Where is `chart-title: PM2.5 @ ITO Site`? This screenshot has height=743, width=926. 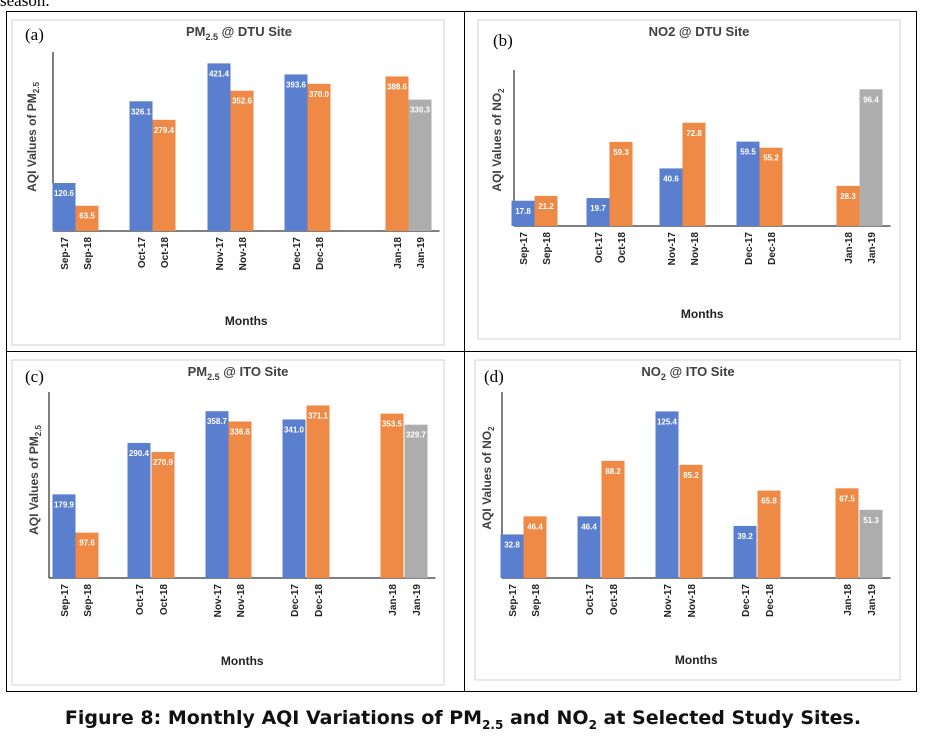 chart-title: PM2.5 @ ITO Site is located at coordinates (238, 373).